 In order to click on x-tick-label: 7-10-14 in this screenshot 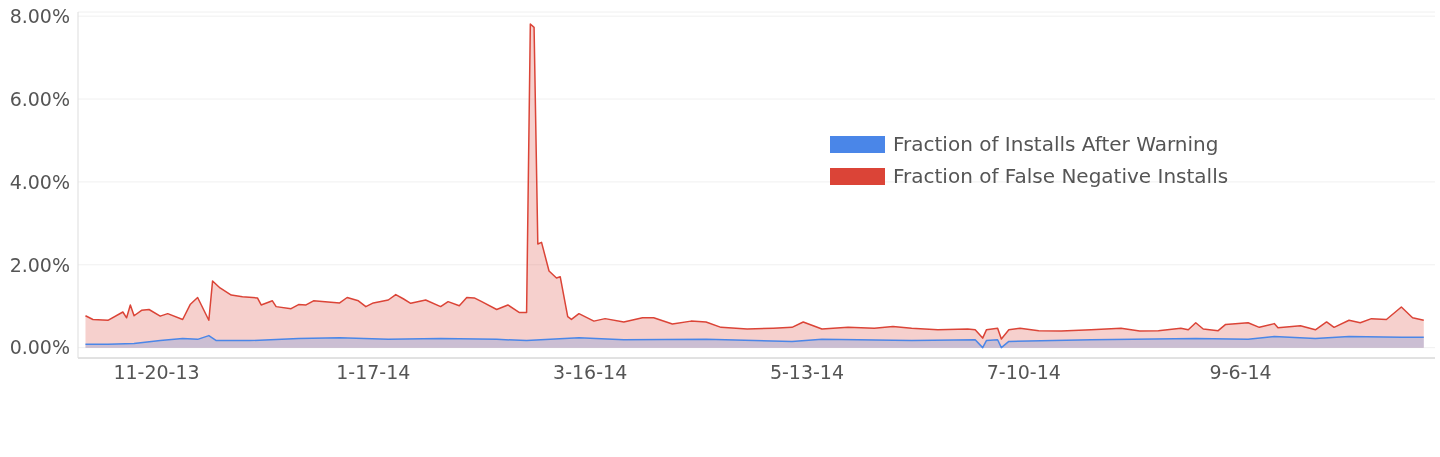, I will do `click(1023, 372)`.